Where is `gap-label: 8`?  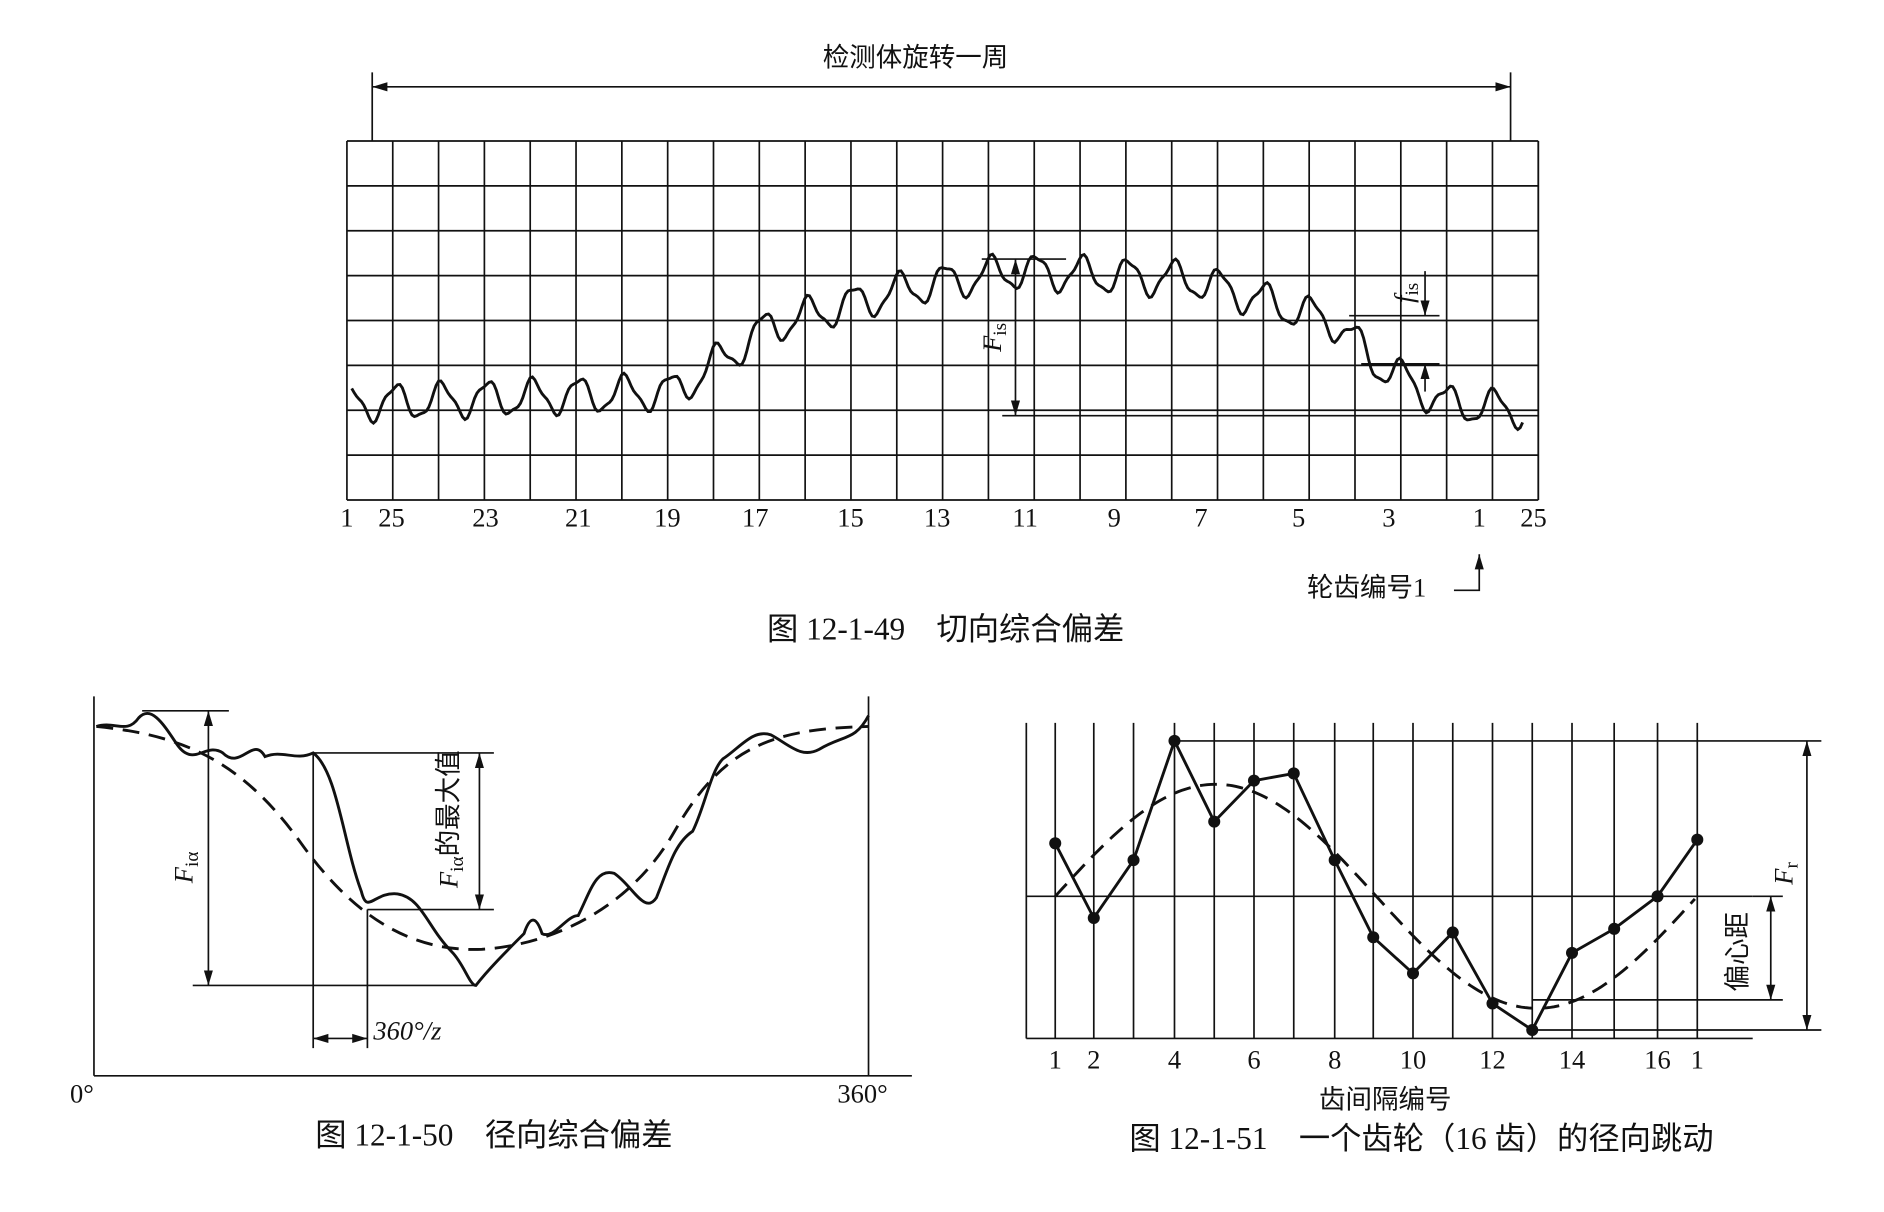
gap-label: 8 is located at coordinates (1334, 1060).